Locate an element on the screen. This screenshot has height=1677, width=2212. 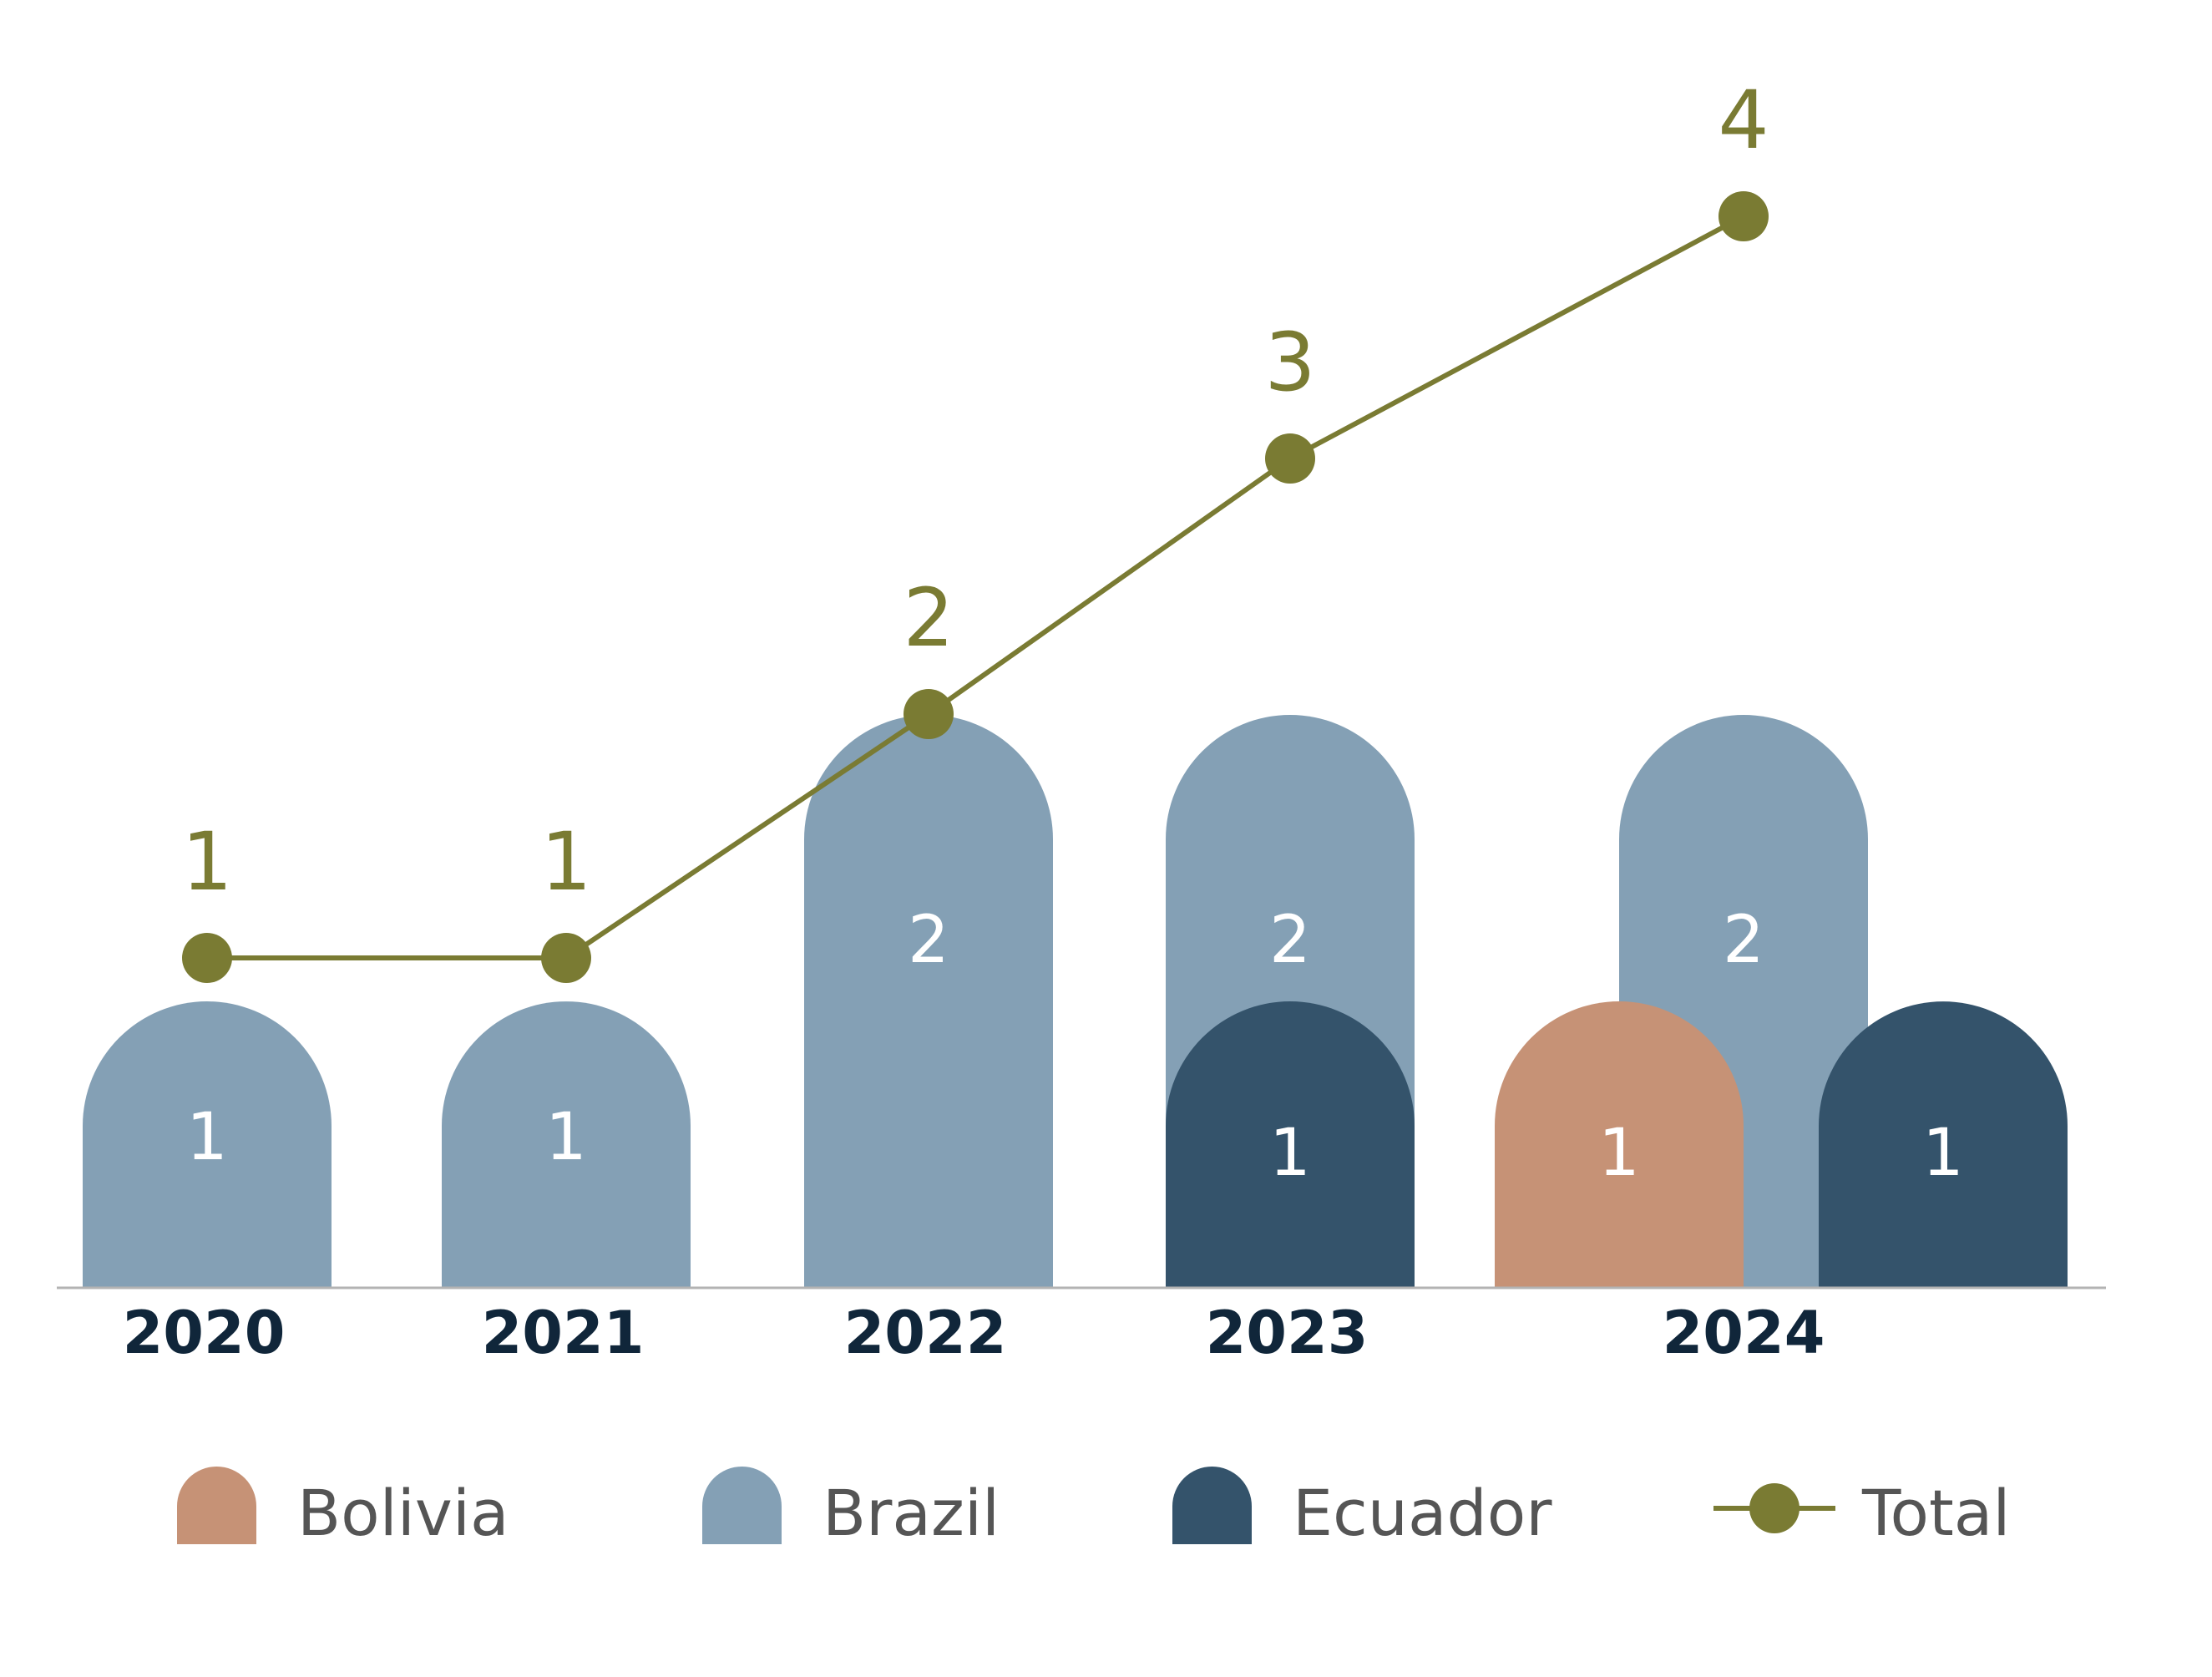
legend-swatch-ecuador is located at coordinates (1212, 1505).